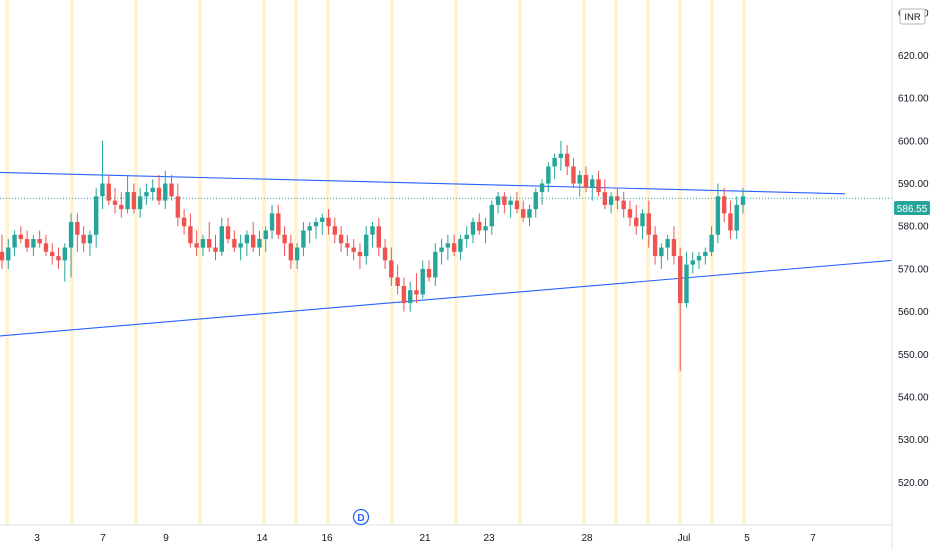 This screenshot has width=932, height=550. I want to click on time-axis: 3 7 9 14 16 21 23 28 Jul 5 7, so click(425, 538).